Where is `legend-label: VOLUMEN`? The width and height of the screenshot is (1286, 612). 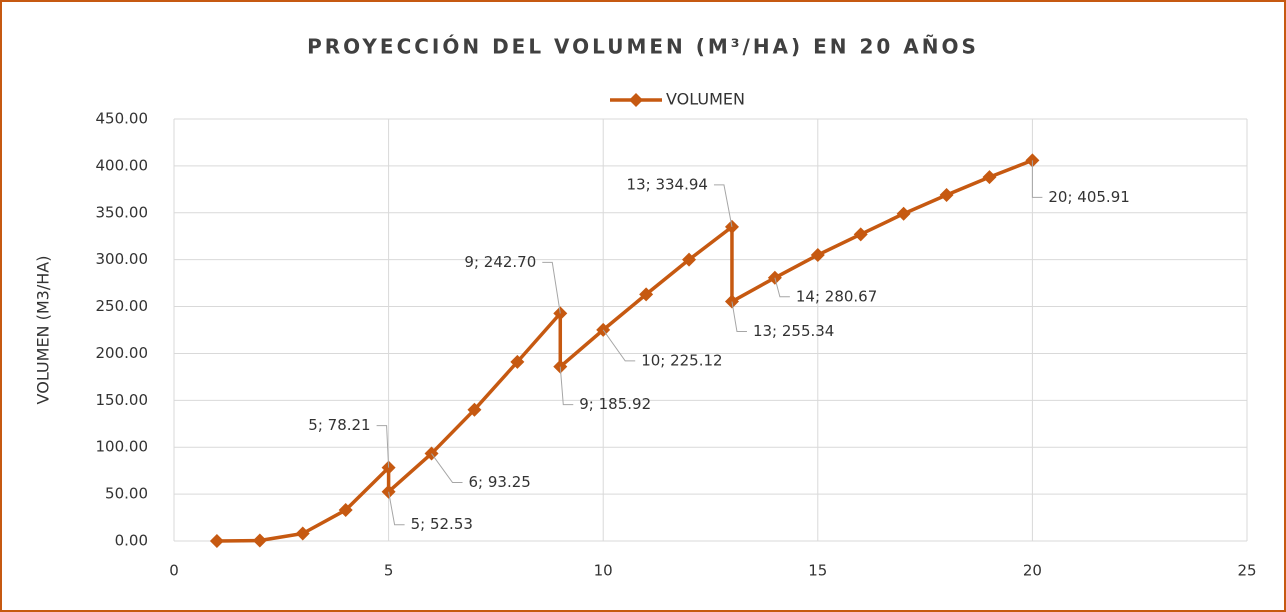
legend-label: VOLUMEN is located at coordinates (705, 99).